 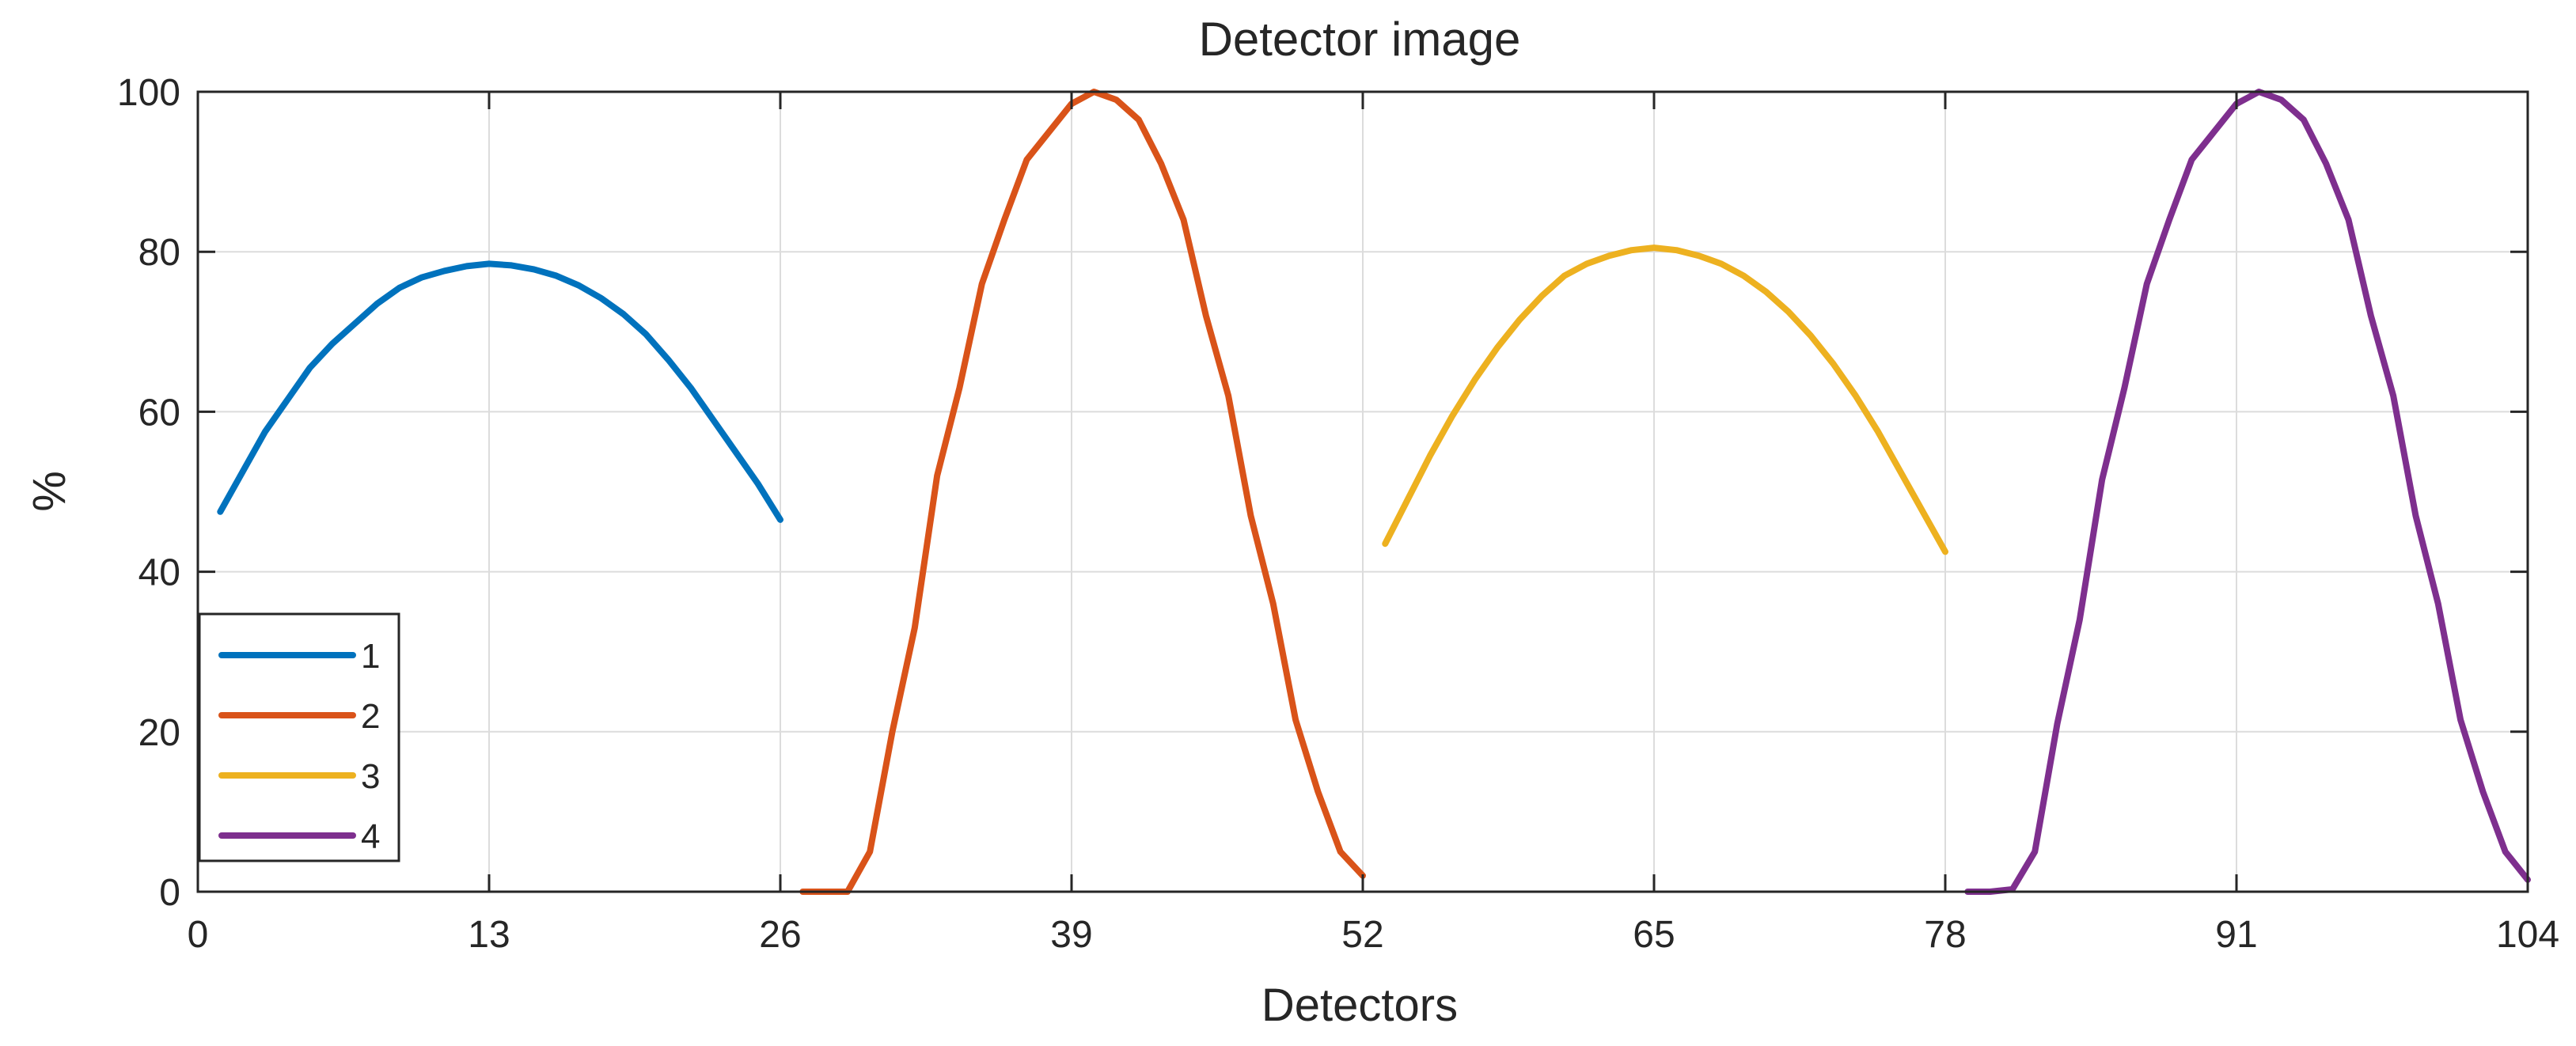 What do you see at coordinates (159, 733) in the screenshot?
I see `y-tick-label: 20` at bounding box center [159, 733].